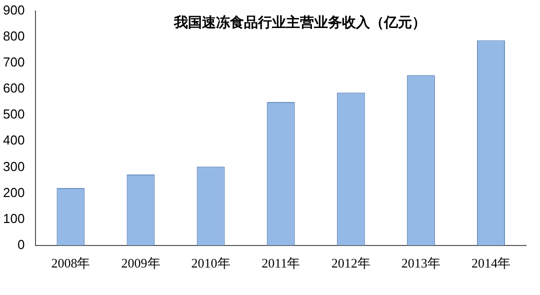 The height and width of the screenshot is (295, 540). Describe the element at coordinates (350, 263) in the screenshot. I see `x-tick-label: 2012年` at that location.